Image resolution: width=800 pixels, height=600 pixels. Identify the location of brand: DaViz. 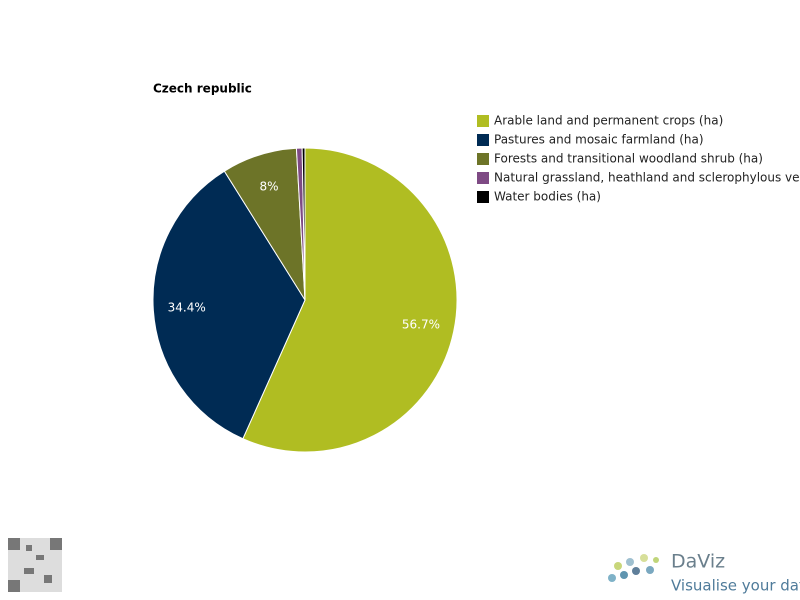
(698, 562).